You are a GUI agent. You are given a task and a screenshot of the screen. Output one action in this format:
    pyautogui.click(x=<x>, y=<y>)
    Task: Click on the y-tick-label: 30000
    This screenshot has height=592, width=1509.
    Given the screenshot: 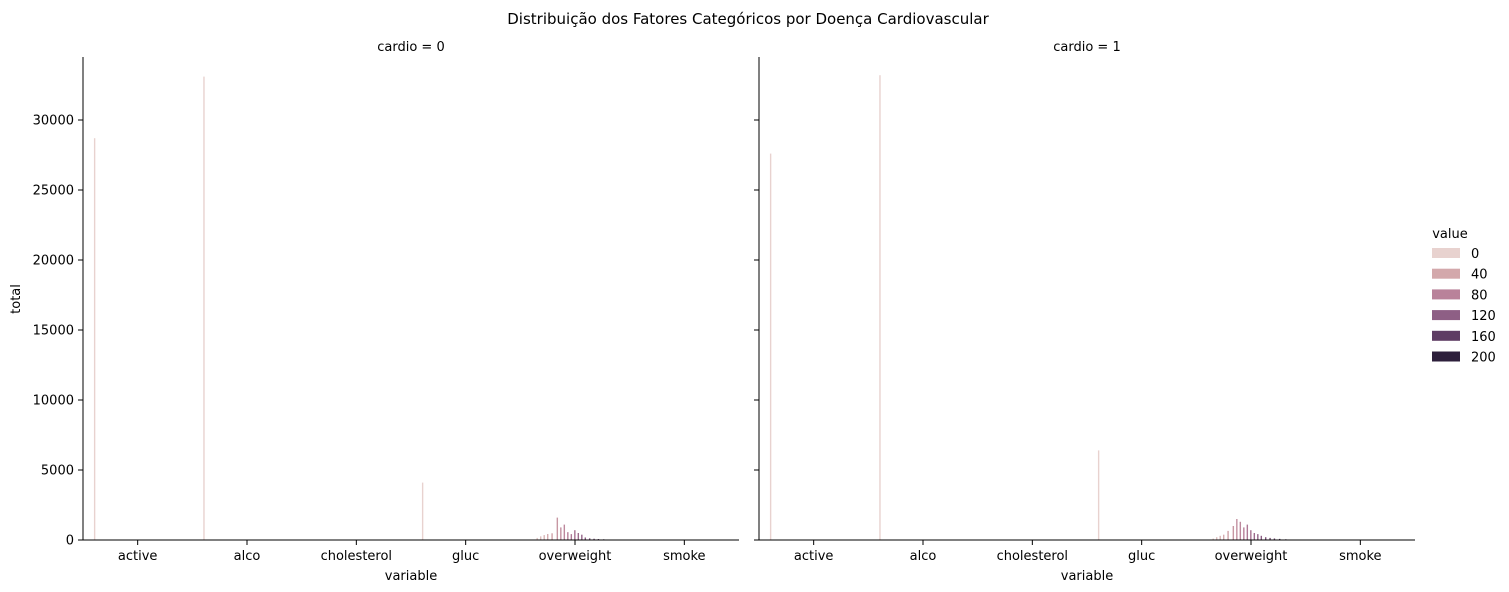 What is the action you would take?
    pyautogui.click(x=53, y=121)
    